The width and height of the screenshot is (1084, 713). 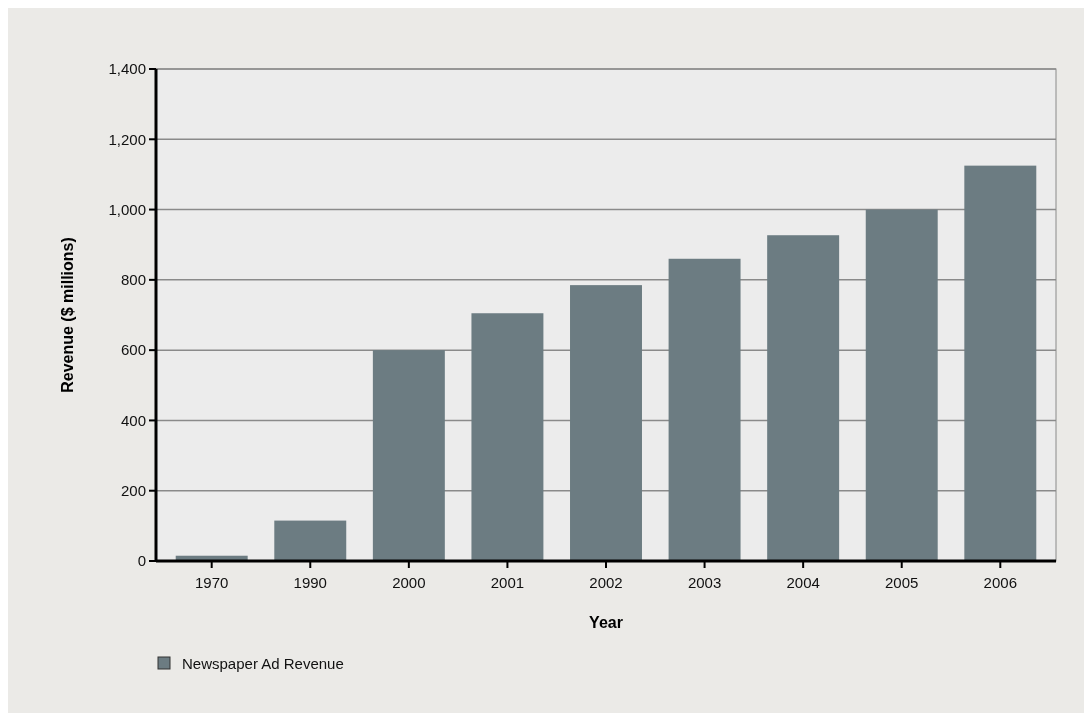 I want to click on x-tick-label: 2000, so click(x=409, y=582).